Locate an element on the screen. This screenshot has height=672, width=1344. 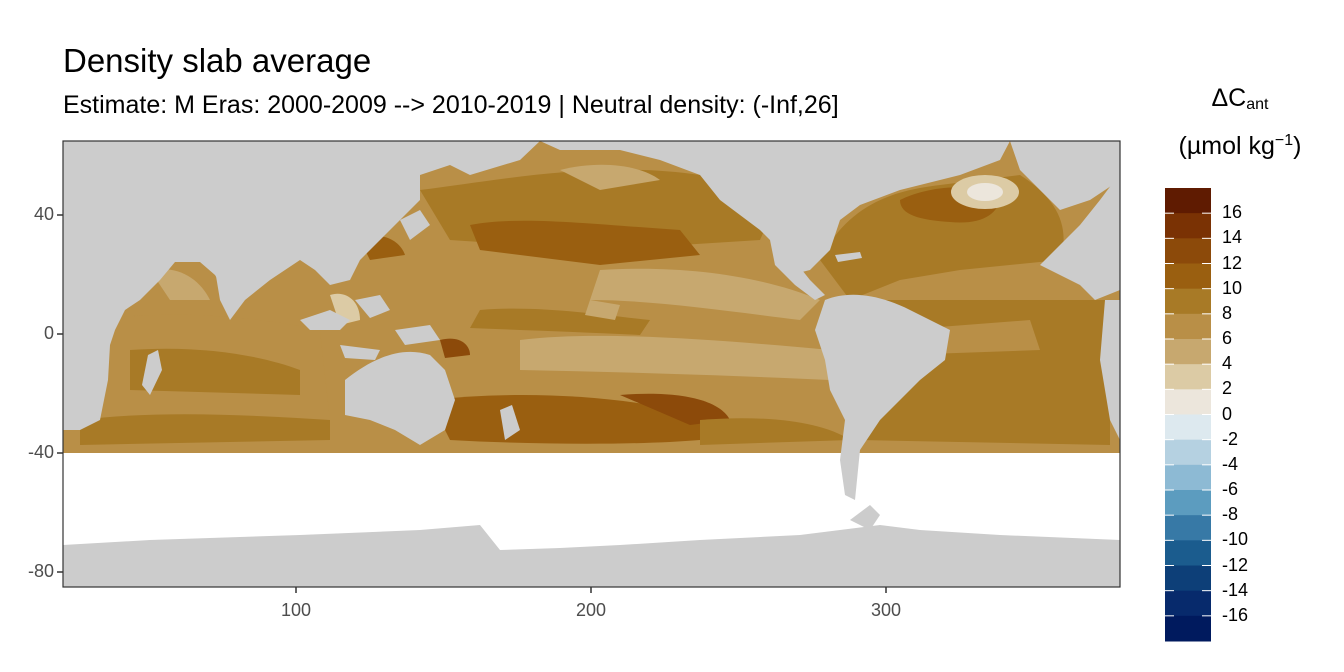
legend-label: 6 is located at coordinates (1227, 338).